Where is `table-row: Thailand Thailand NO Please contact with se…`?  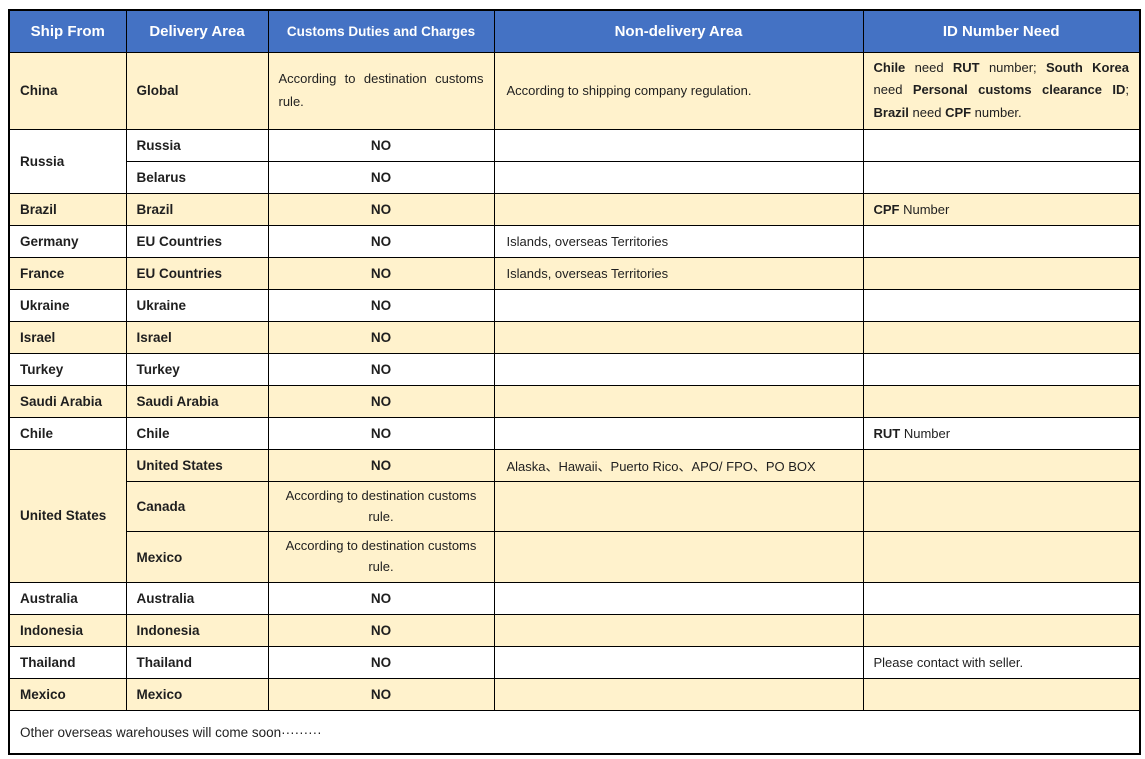
table-row: Thailand Thailand NO Please contact with se… is located at coordinates (574, 662).